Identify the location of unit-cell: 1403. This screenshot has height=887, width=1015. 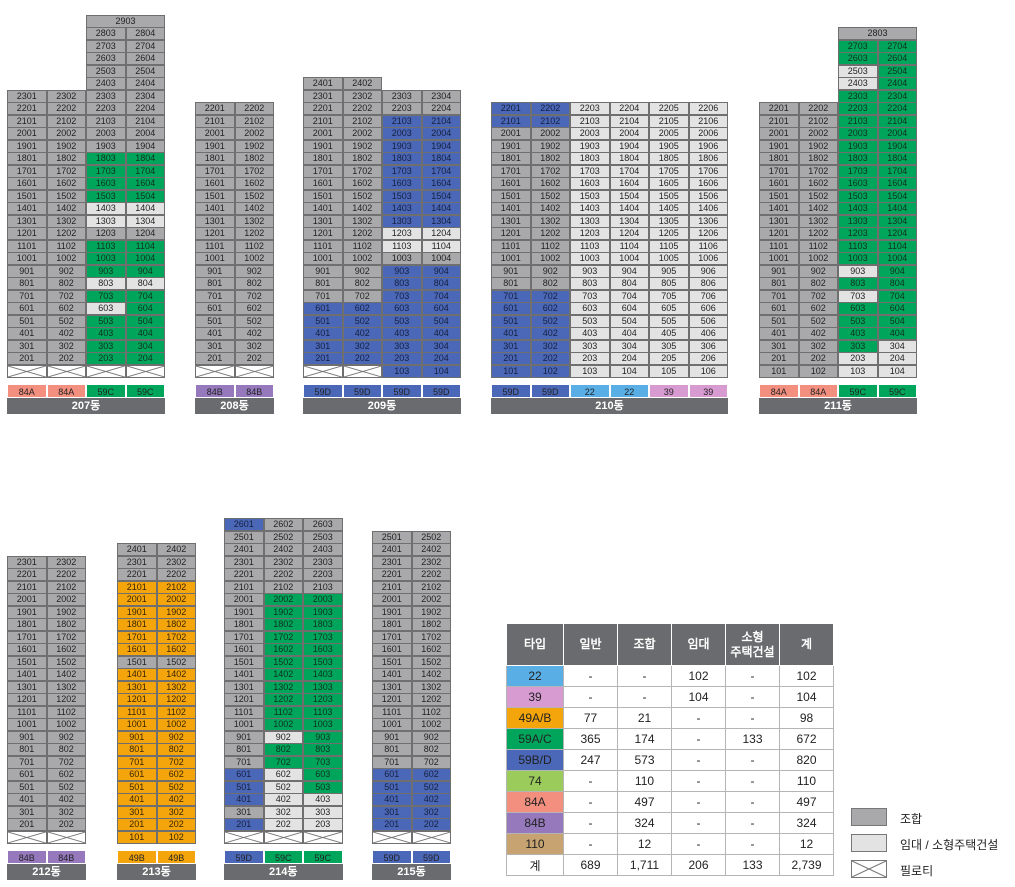
(590, 208).